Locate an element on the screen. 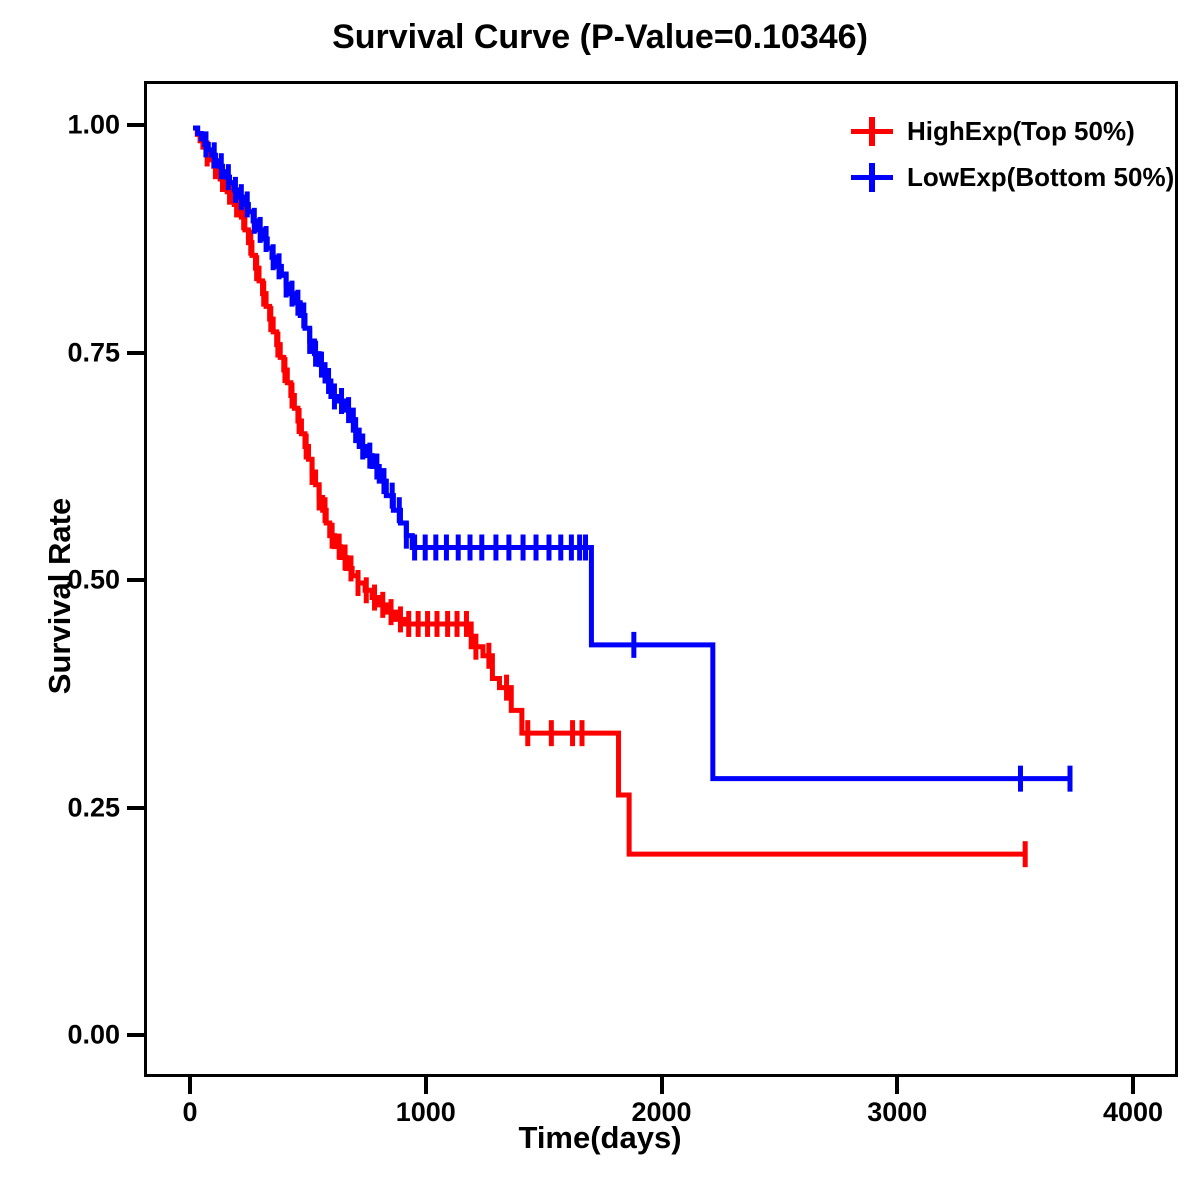  x-tick-label: 1000 is located at coordinates (425, 1112).